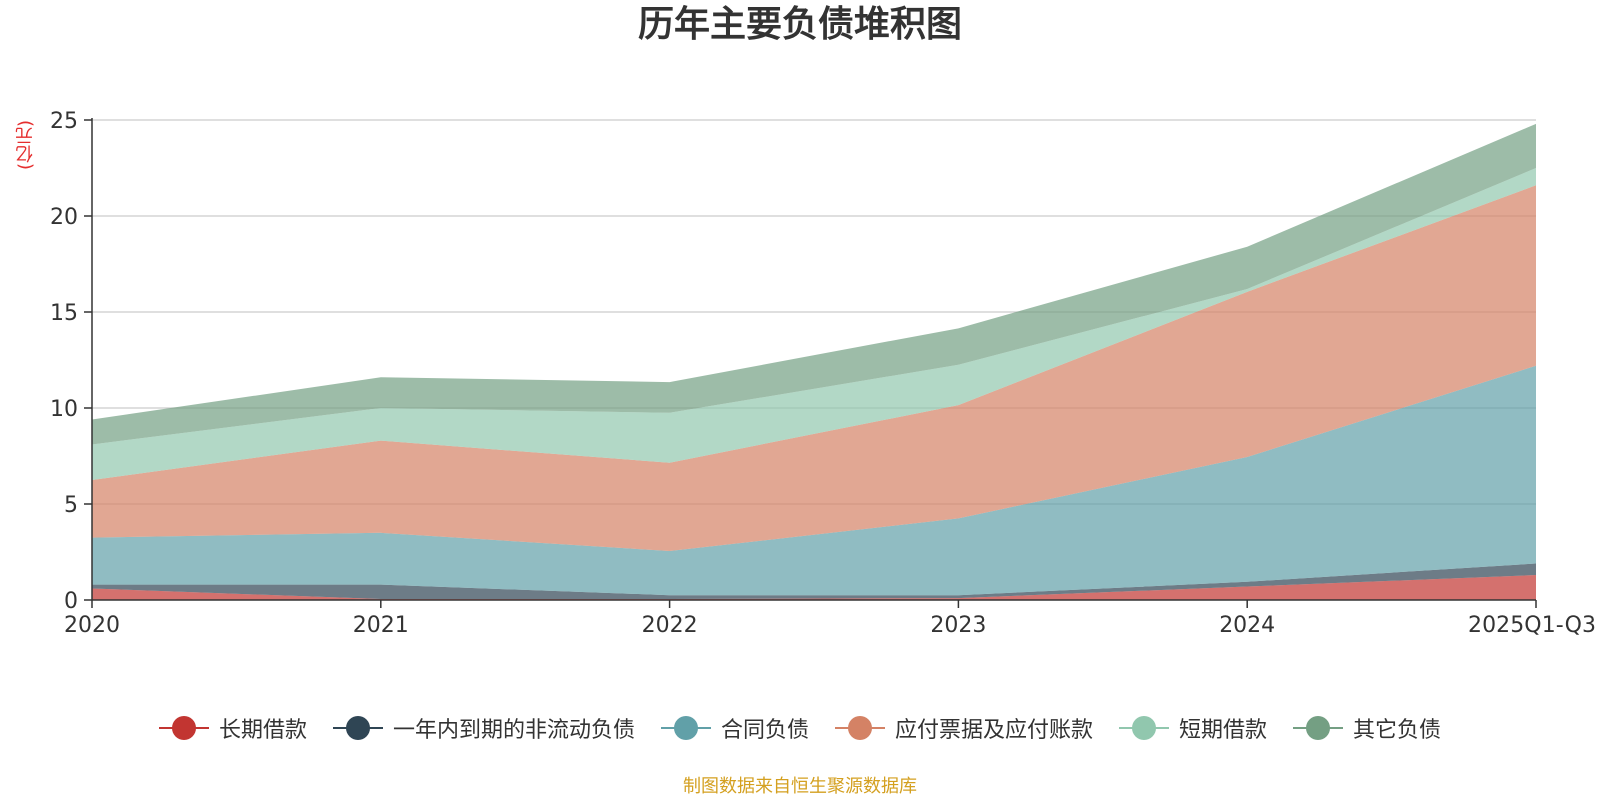 This screenshot has height=800, width=1600. Describe the element at coordinates (958, 625) in the screenshot. I see `x-tick-label-3: 2023` at that location.